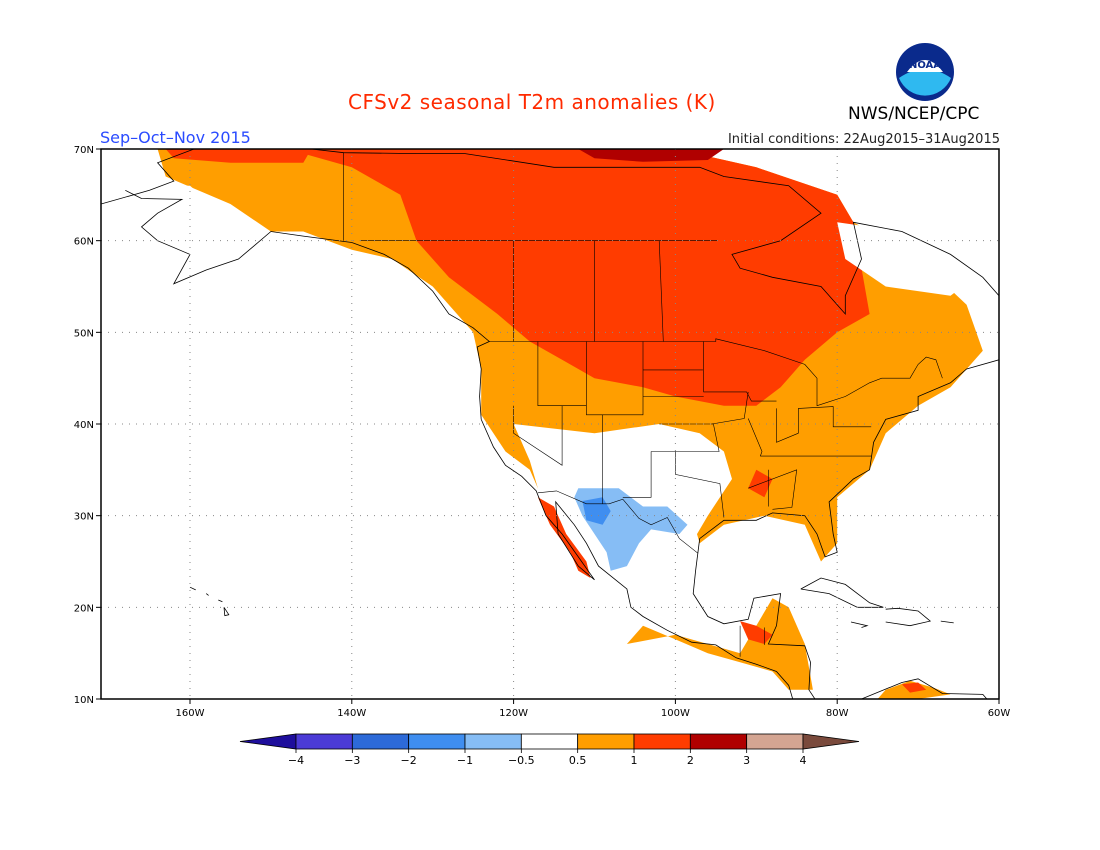 The width and height of the screenshot is (1100, 850). I want to click on warm-region-central-america, so click(719, 644).